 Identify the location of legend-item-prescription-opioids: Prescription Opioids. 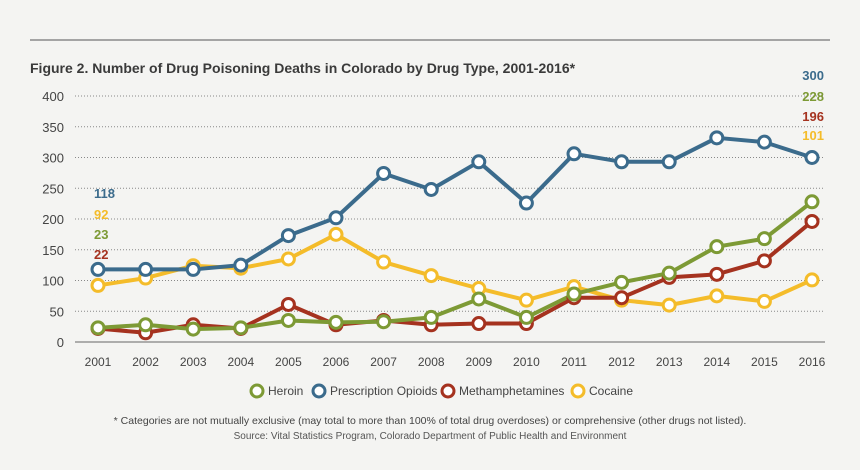
(374, 391).